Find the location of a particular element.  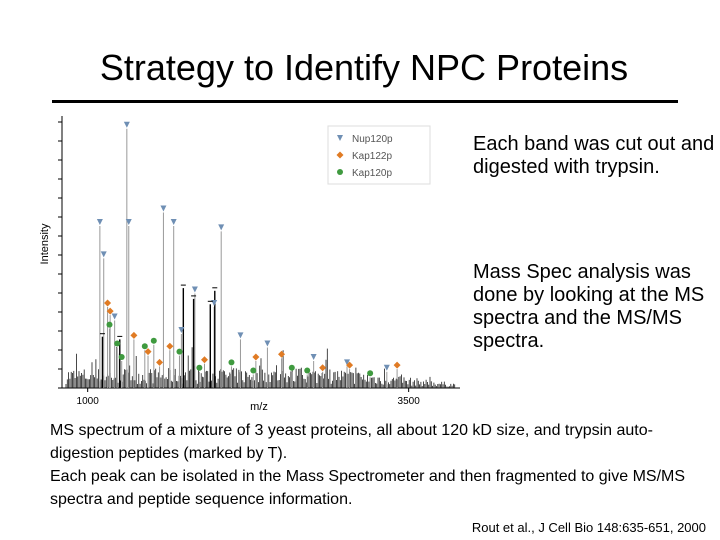

slide-title: Strategy to Identify NPC Proteins is located at coordinates (364, 67).